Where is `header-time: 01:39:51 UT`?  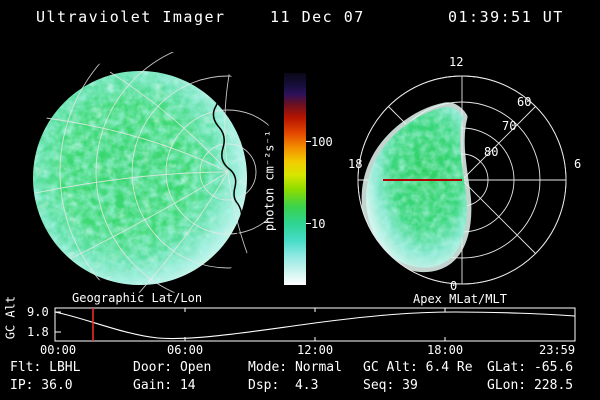
header-time: 01:39:51 UT is located at coordinates (506, 17).